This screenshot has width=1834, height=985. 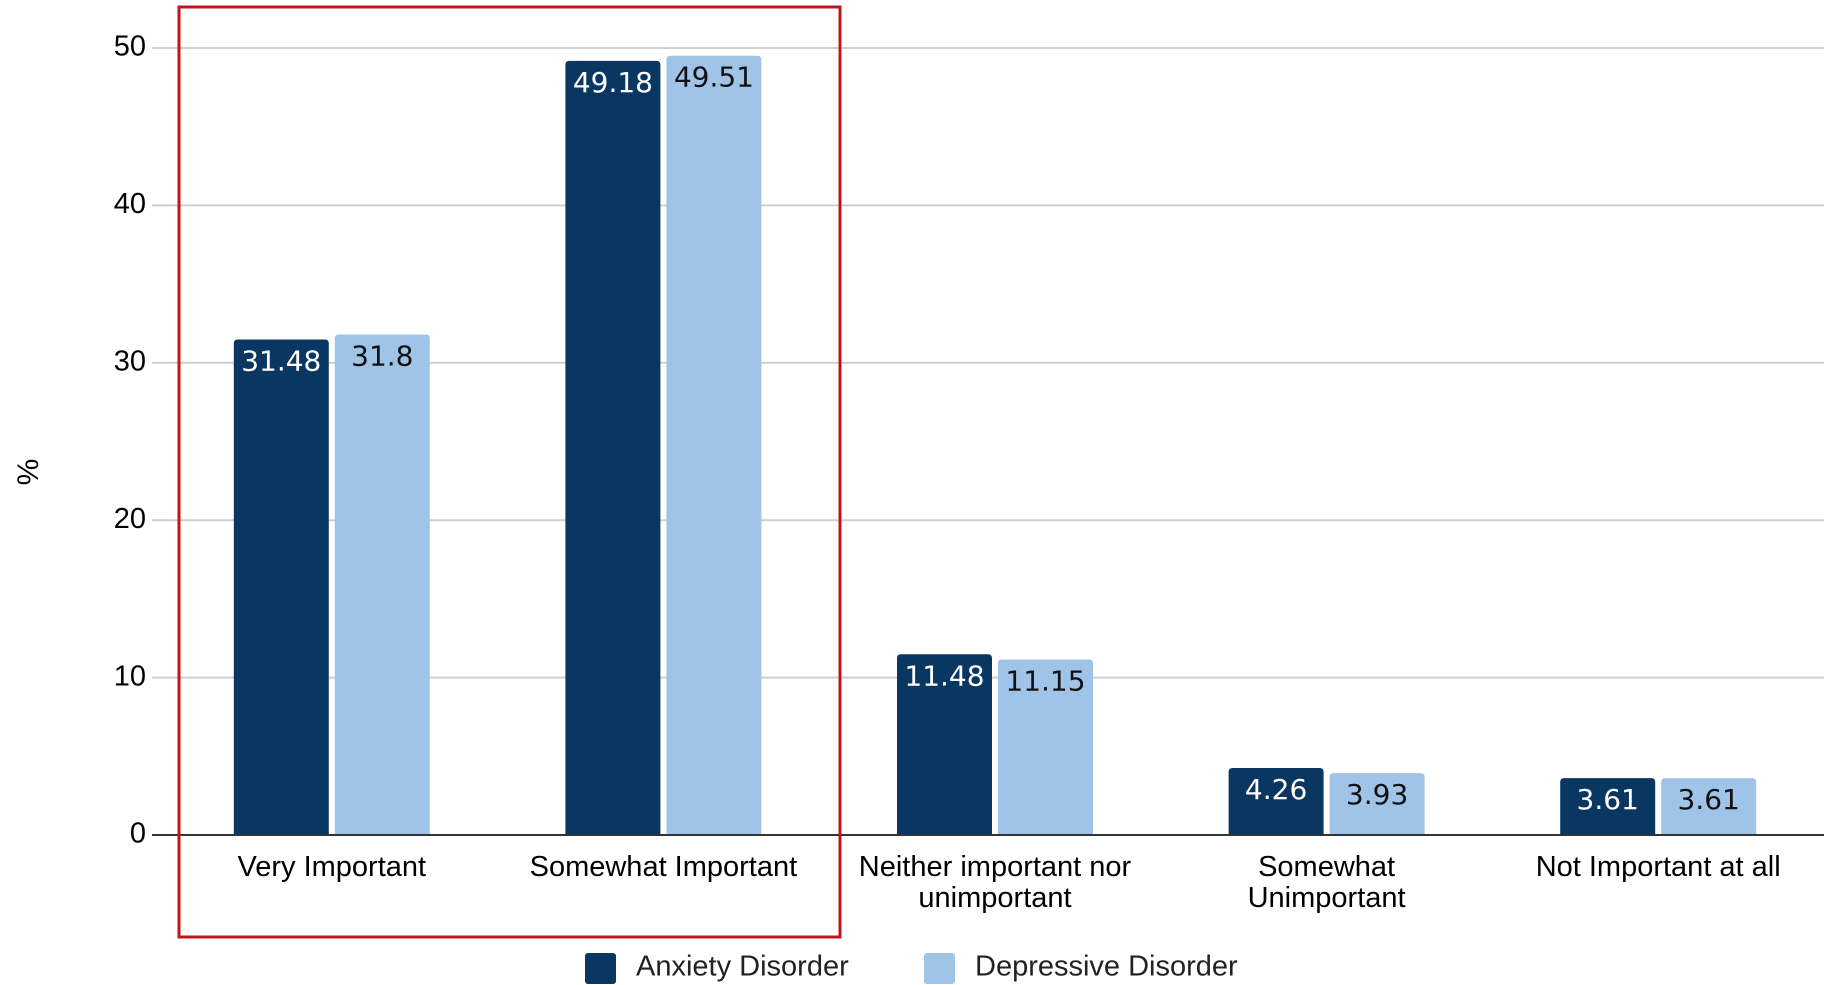 I want to click on y-tick-label: 0, so click(x=138, y=834).